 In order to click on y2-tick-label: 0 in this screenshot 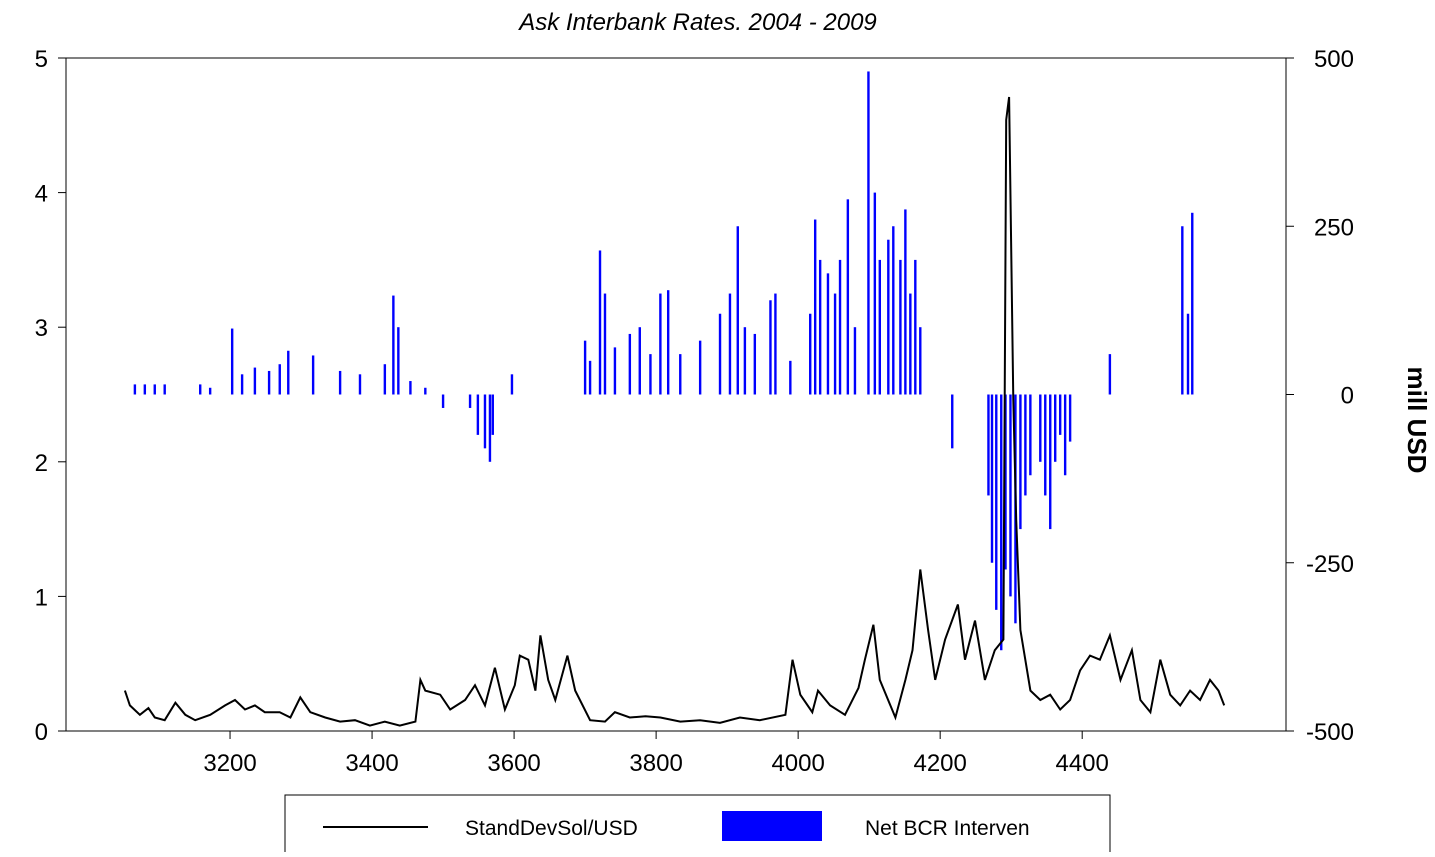, I will do `click(1347, 396)`.